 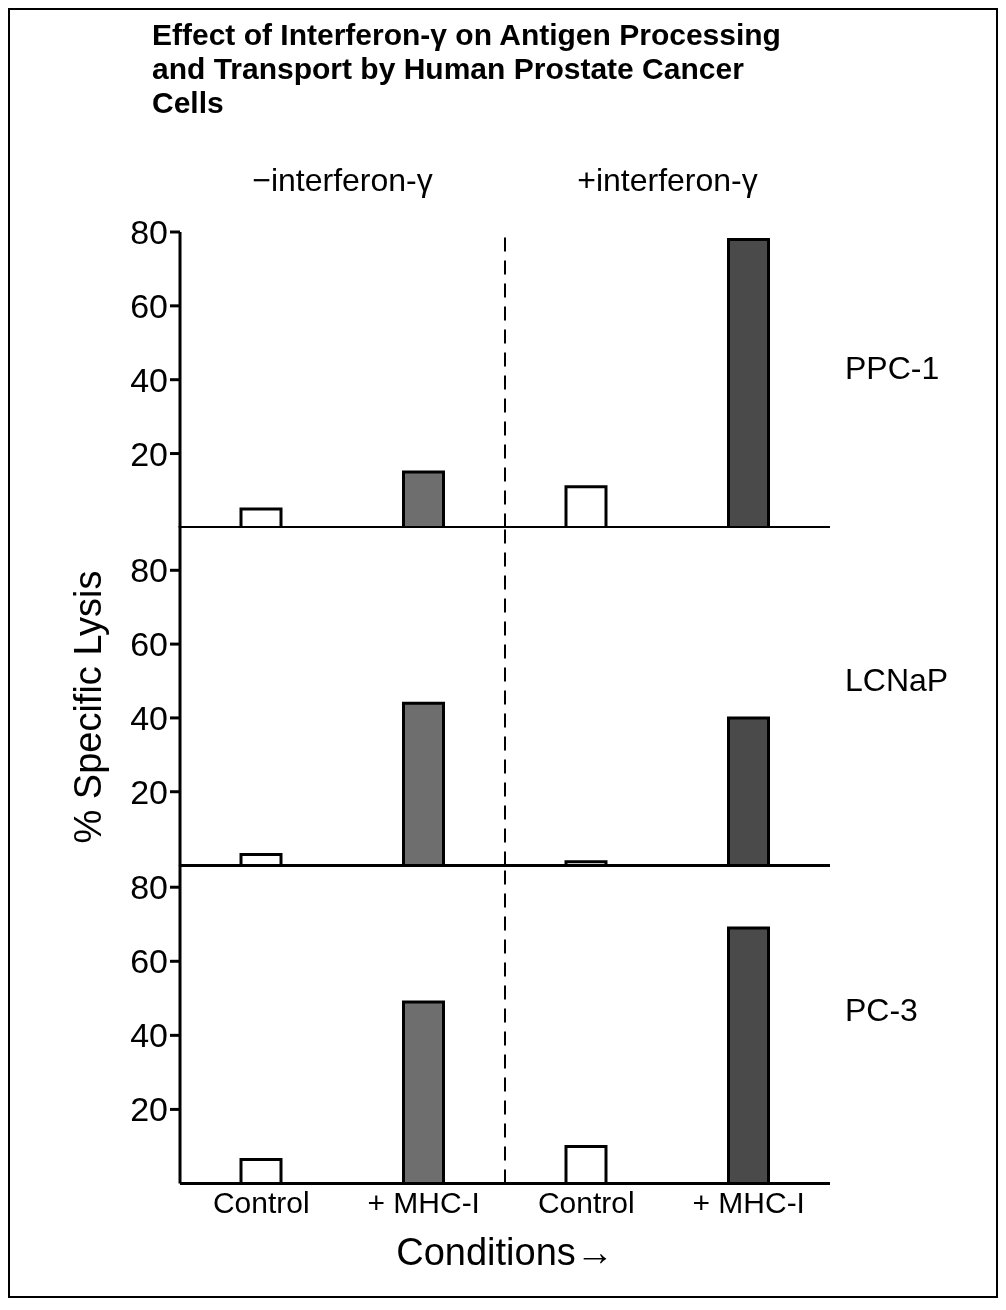 I want to click on text: +interferon-γ, so click(x=667, y=180).